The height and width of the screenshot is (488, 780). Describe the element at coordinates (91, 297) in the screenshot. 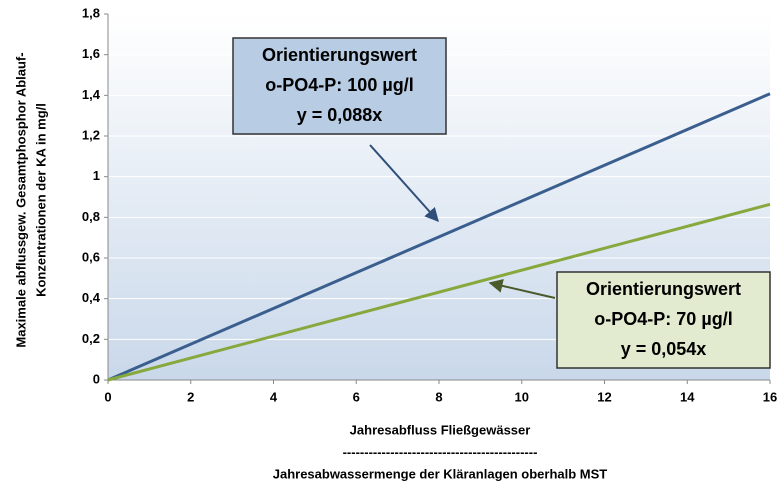

I see `y-tick-label: 0,4` at that location.